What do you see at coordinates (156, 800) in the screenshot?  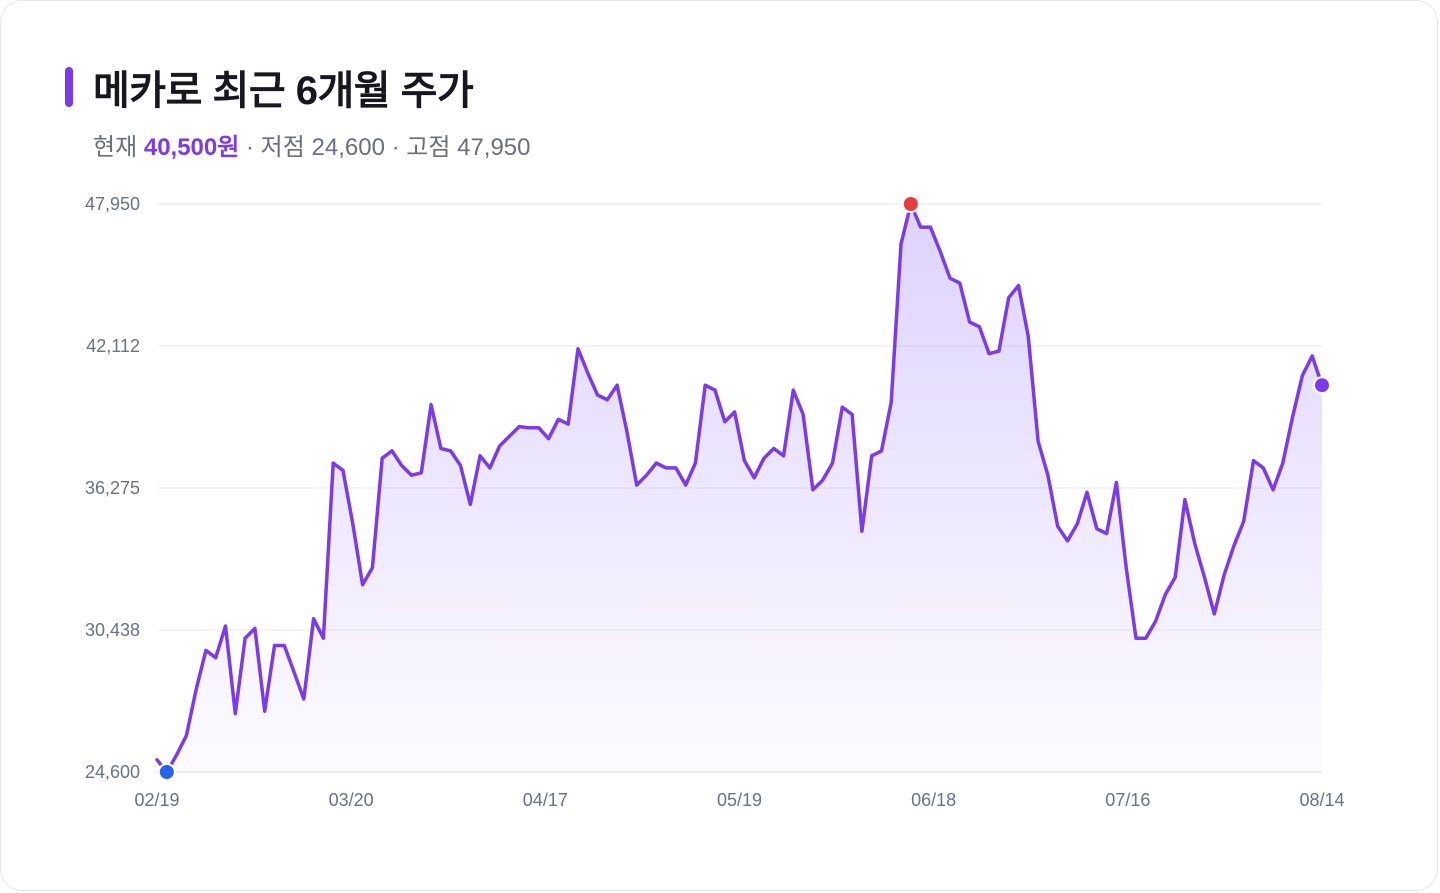 I see `x-tick-label: 02/19` at bounding box center [156, 800].